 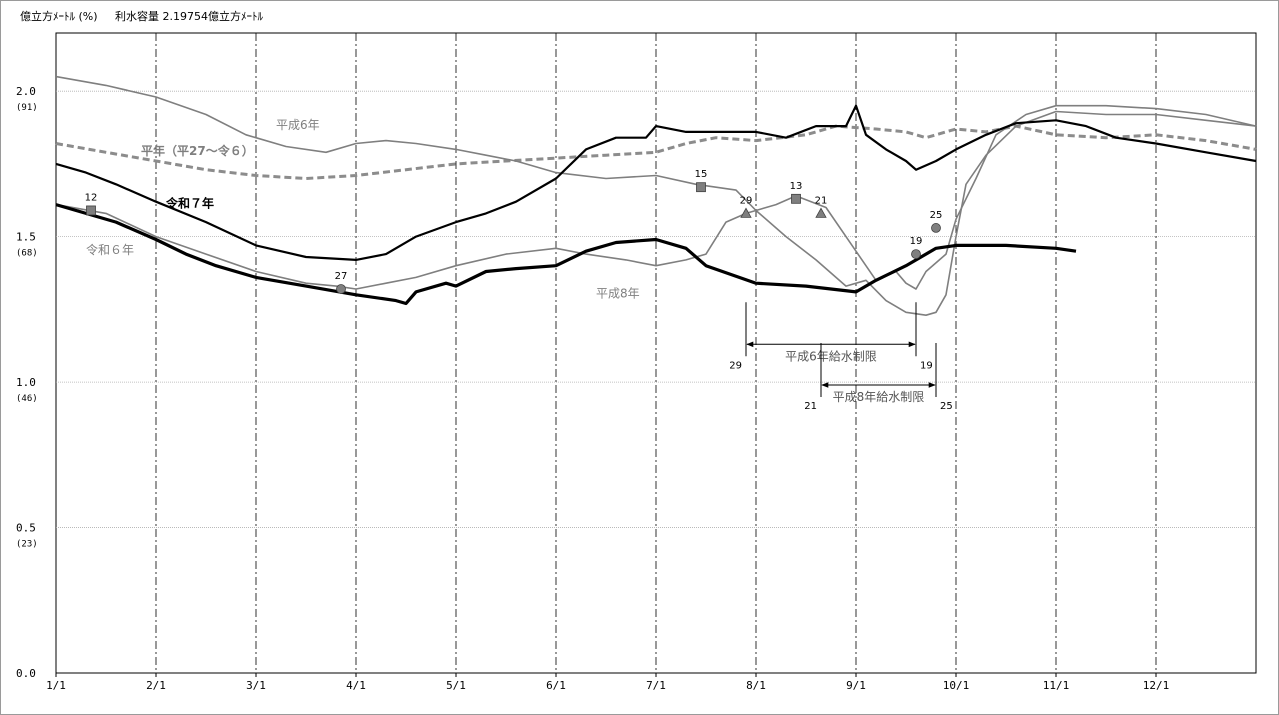 What do you see at coordinates (26, 382) in the screenshot?
I see `y-tick-label: 1.0` at bounding box center [26, 382].